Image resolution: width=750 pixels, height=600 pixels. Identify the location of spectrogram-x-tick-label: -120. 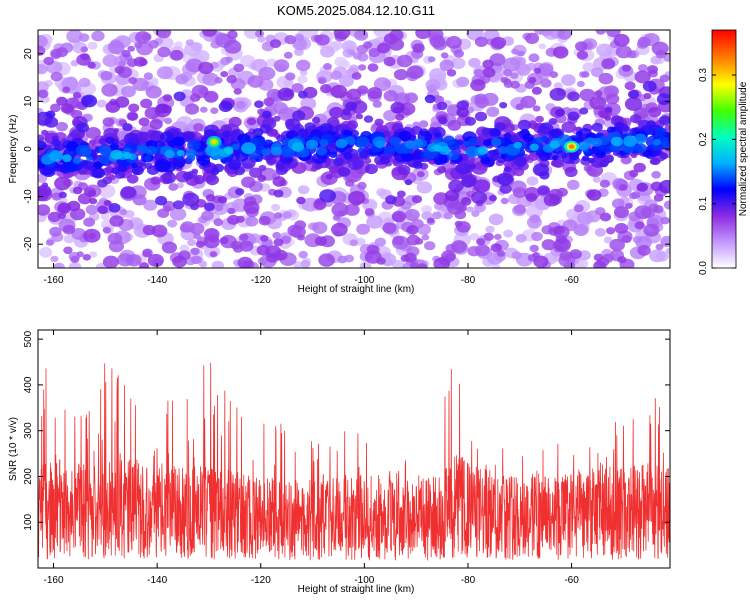
(261, 280).